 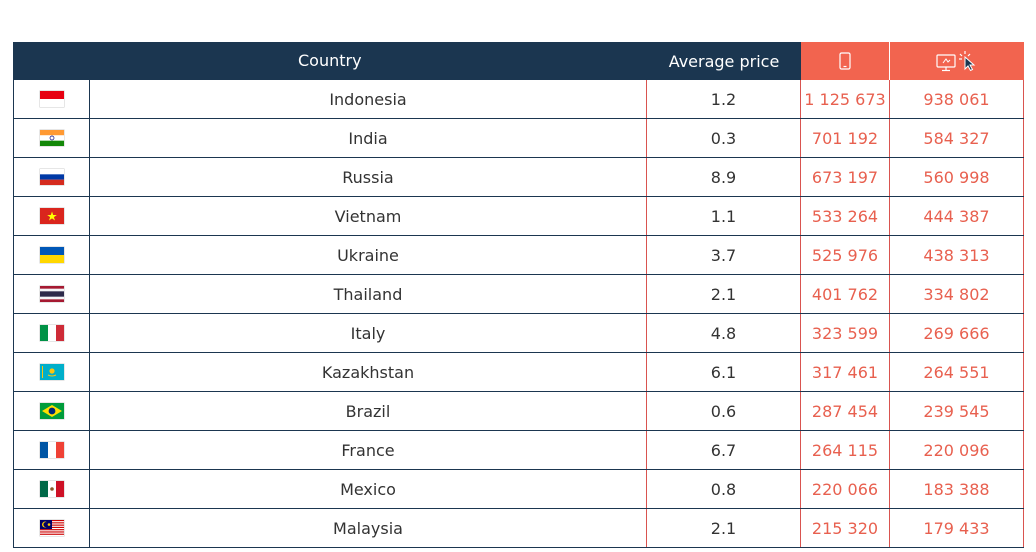 I want to click on mobile-value-cell: 701 192, so click(x=845, y=138).